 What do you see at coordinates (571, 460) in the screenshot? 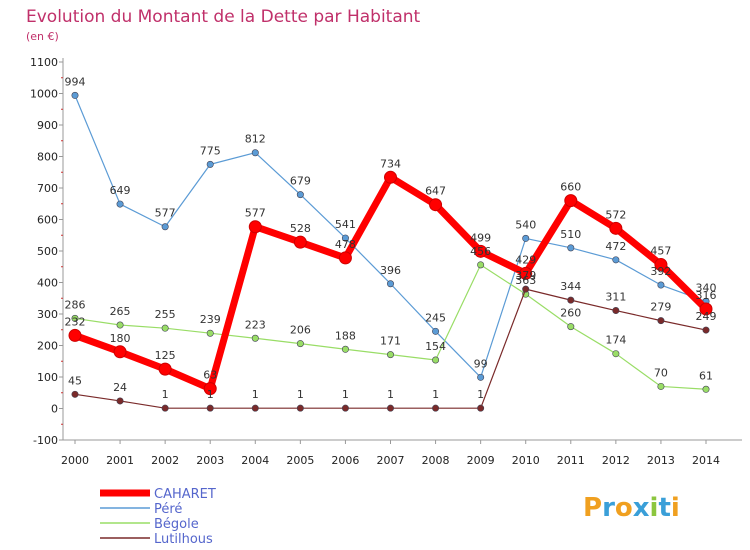
I see `x-tick-label: 2011` at bounding box center [571, 460].